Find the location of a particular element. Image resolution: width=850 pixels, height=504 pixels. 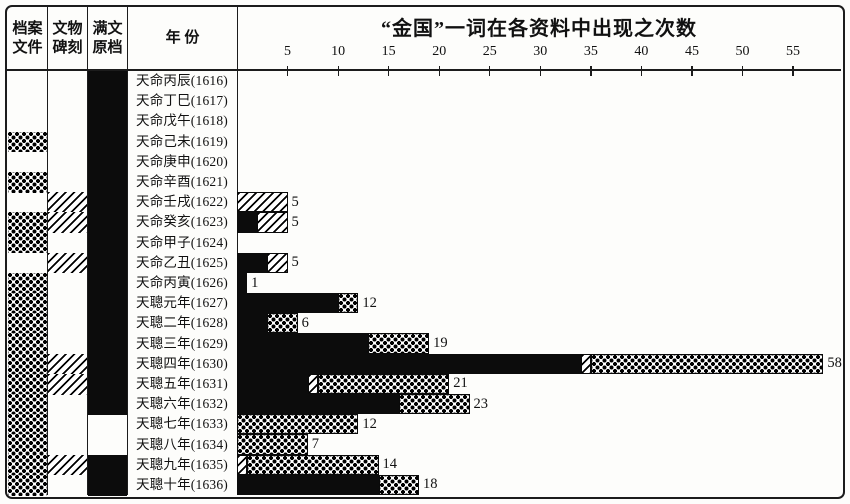

bar-value-label: 18 is located at coordinates (430, 484).